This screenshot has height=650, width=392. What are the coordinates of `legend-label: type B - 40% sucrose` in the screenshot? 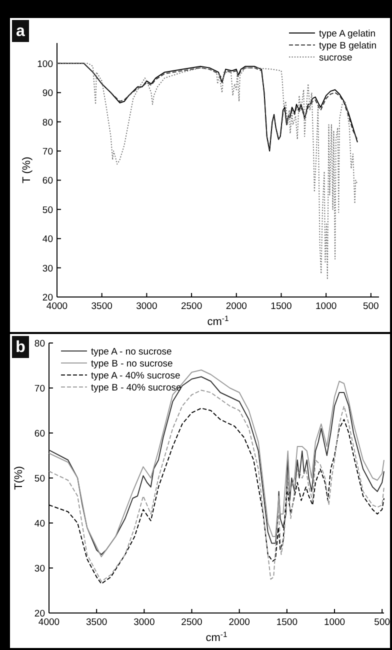 It's located at (136, 388).